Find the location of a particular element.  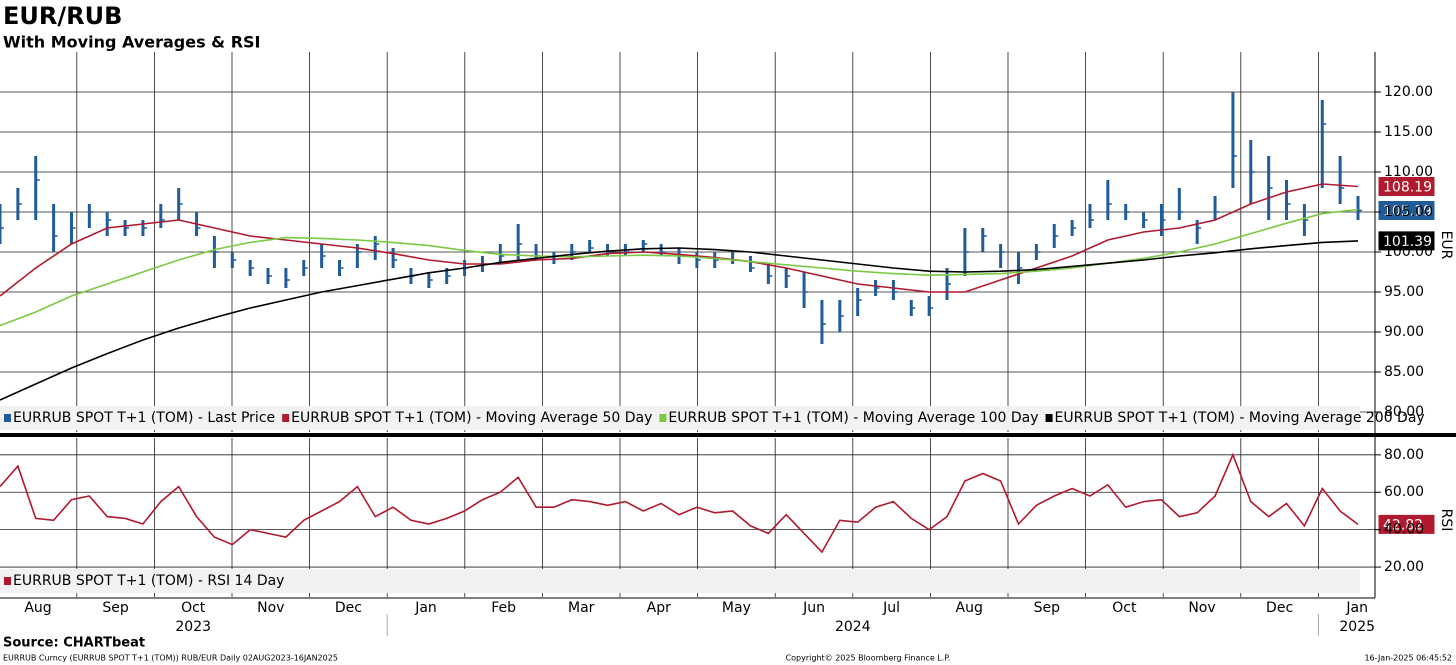

y-tick-label: 110.00 is located at coordinates (1408, 172).